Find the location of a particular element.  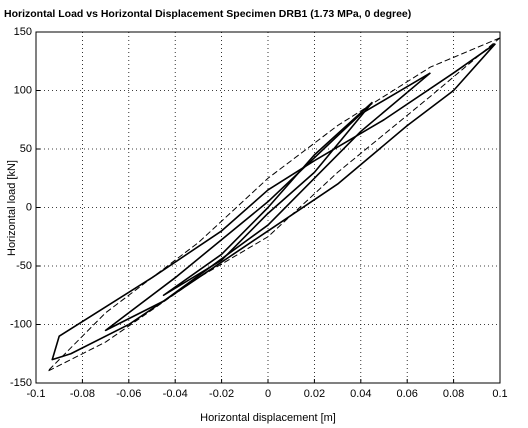

x-tick-label: 0.08 is located at coordinates (453, 394).